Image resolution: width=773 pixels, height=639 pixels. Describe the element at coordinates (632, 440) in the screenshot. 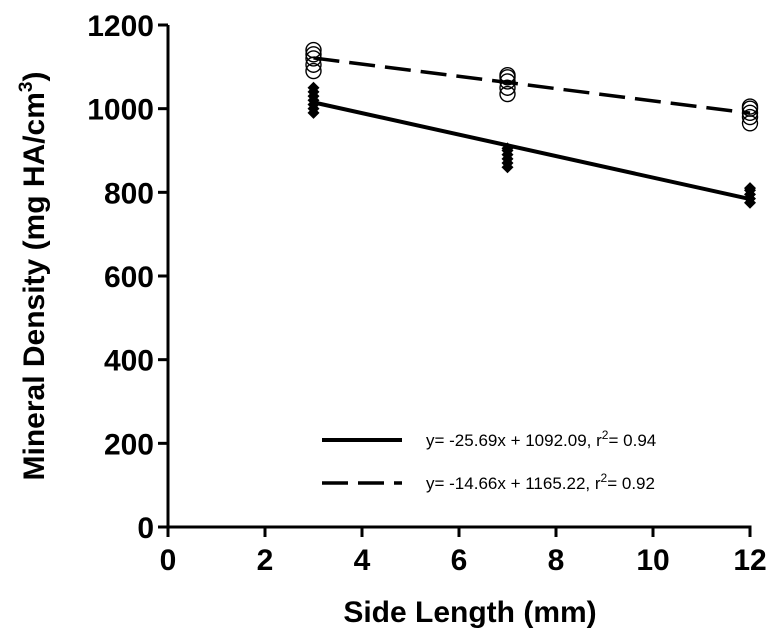

I see `legend-r-value: = 0.94` at that location.